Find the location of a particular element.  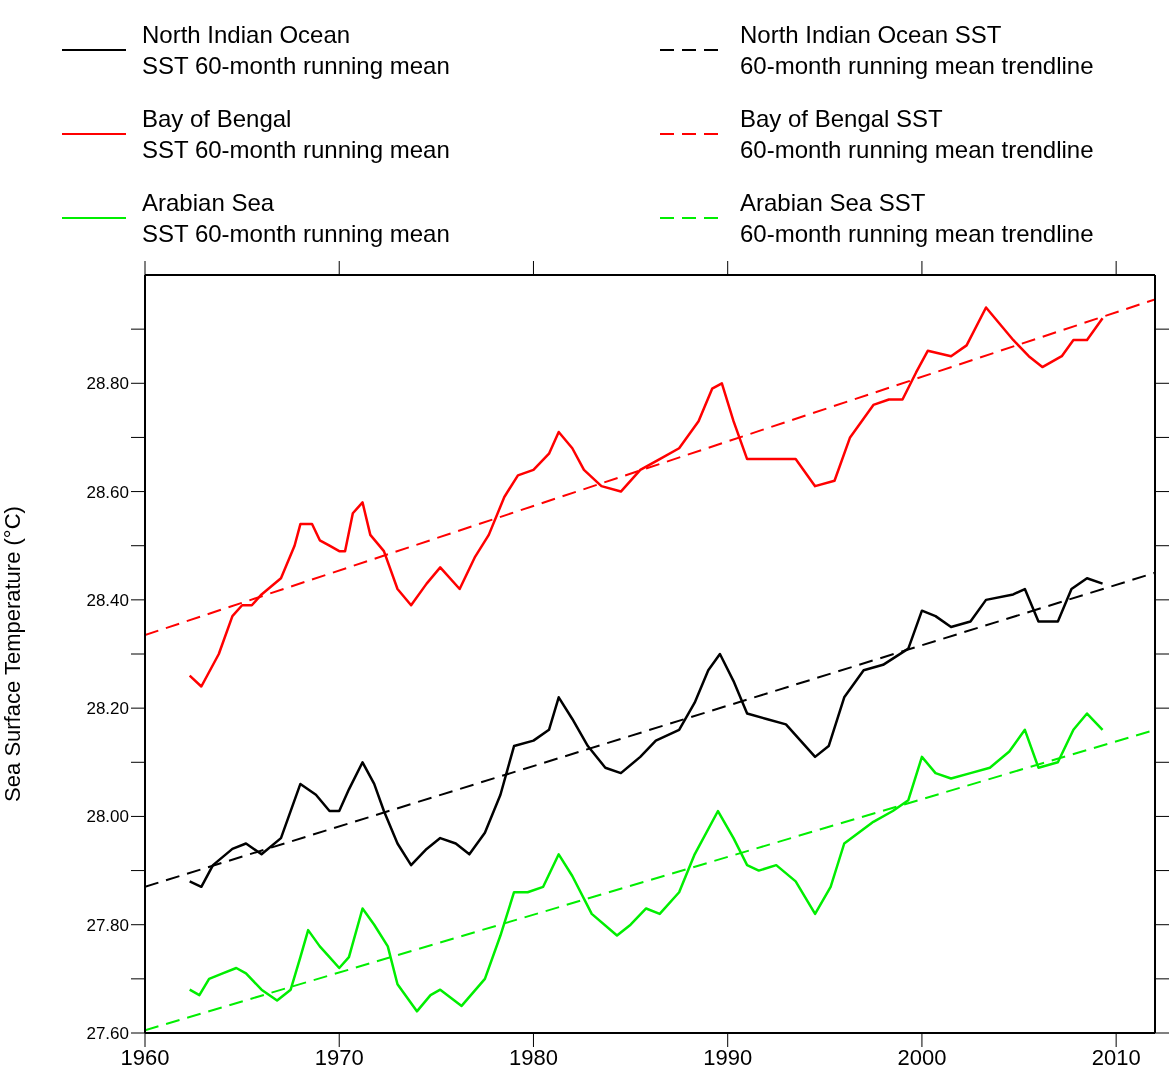

x-tick-label: 2000 is located at coordinates (922, 1057).